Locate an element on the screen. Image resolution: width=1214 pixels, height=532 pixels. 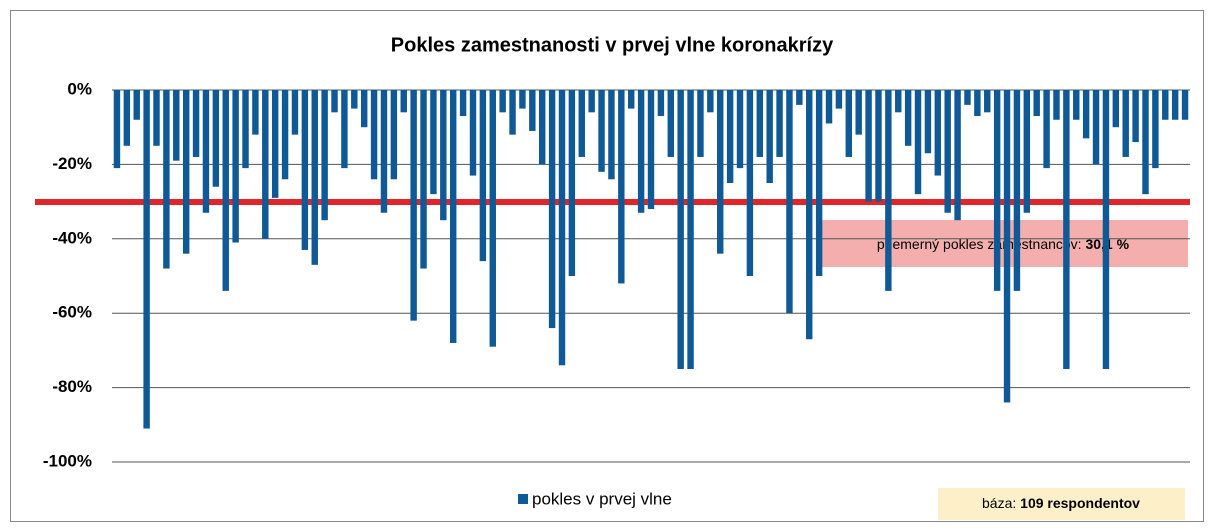
y-tick-label: -100% is located at coordinates (67, 460).